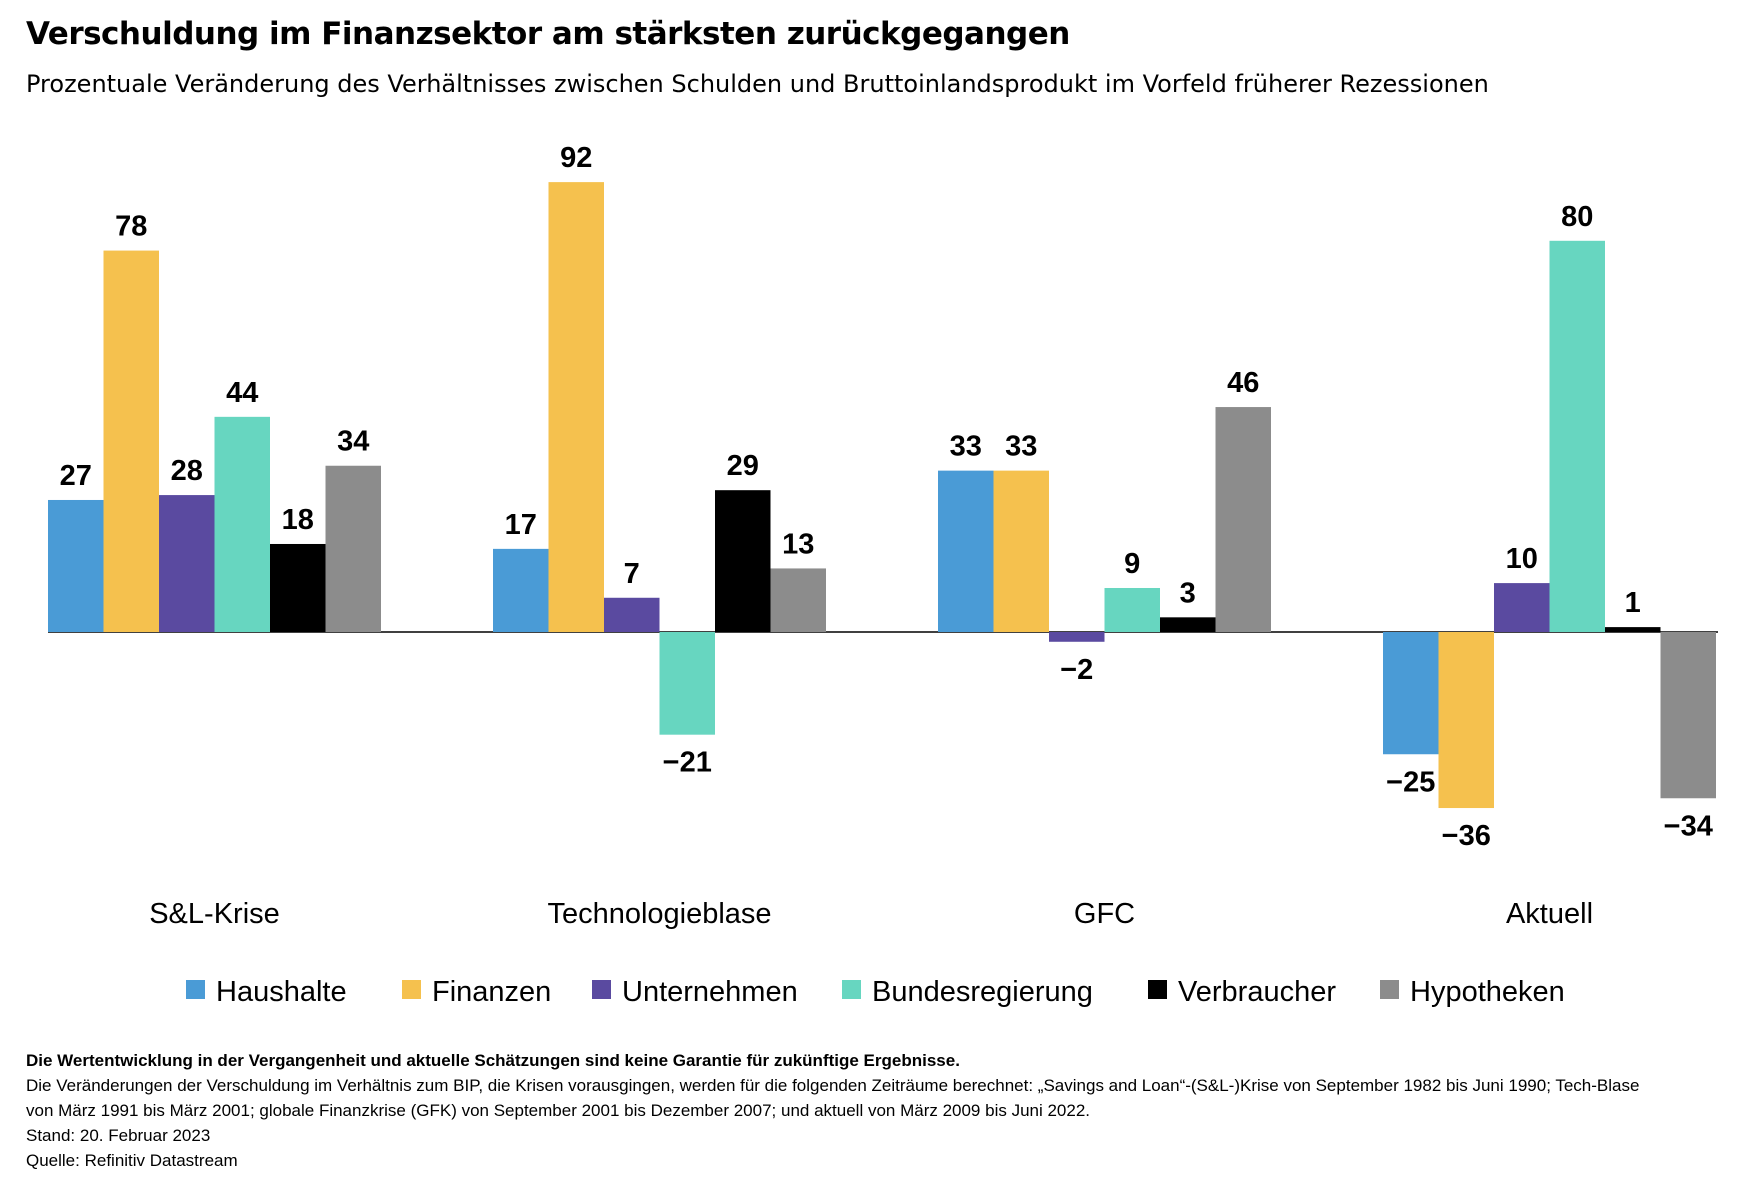 The image size is (1740, 1194). I want to click on source-text: Quelle: Refinitiv Datastream, so click(132, 1160).